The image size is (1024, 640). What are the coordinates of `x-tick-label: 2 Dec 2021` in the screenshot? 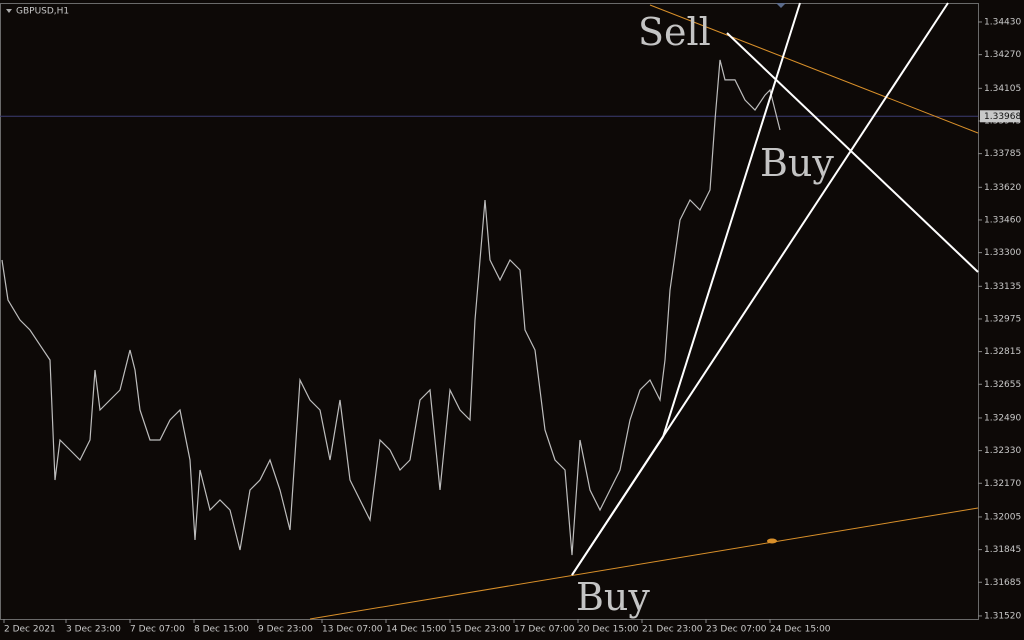 It's located at (30, 630).